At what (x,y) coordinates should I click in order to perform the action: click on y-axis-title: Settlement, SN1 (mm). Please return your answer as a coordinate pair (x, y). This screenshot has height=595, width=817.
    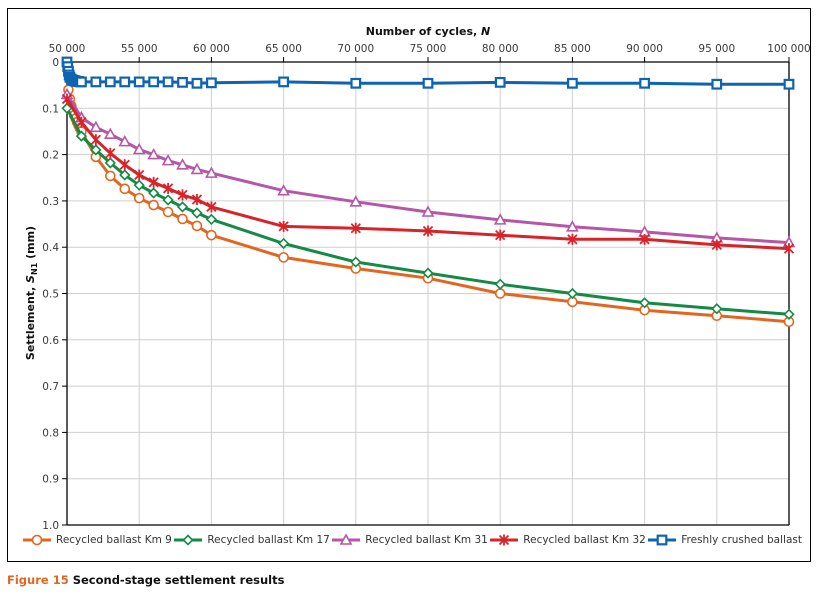
    Looking at the image, I should click on (31, 293).